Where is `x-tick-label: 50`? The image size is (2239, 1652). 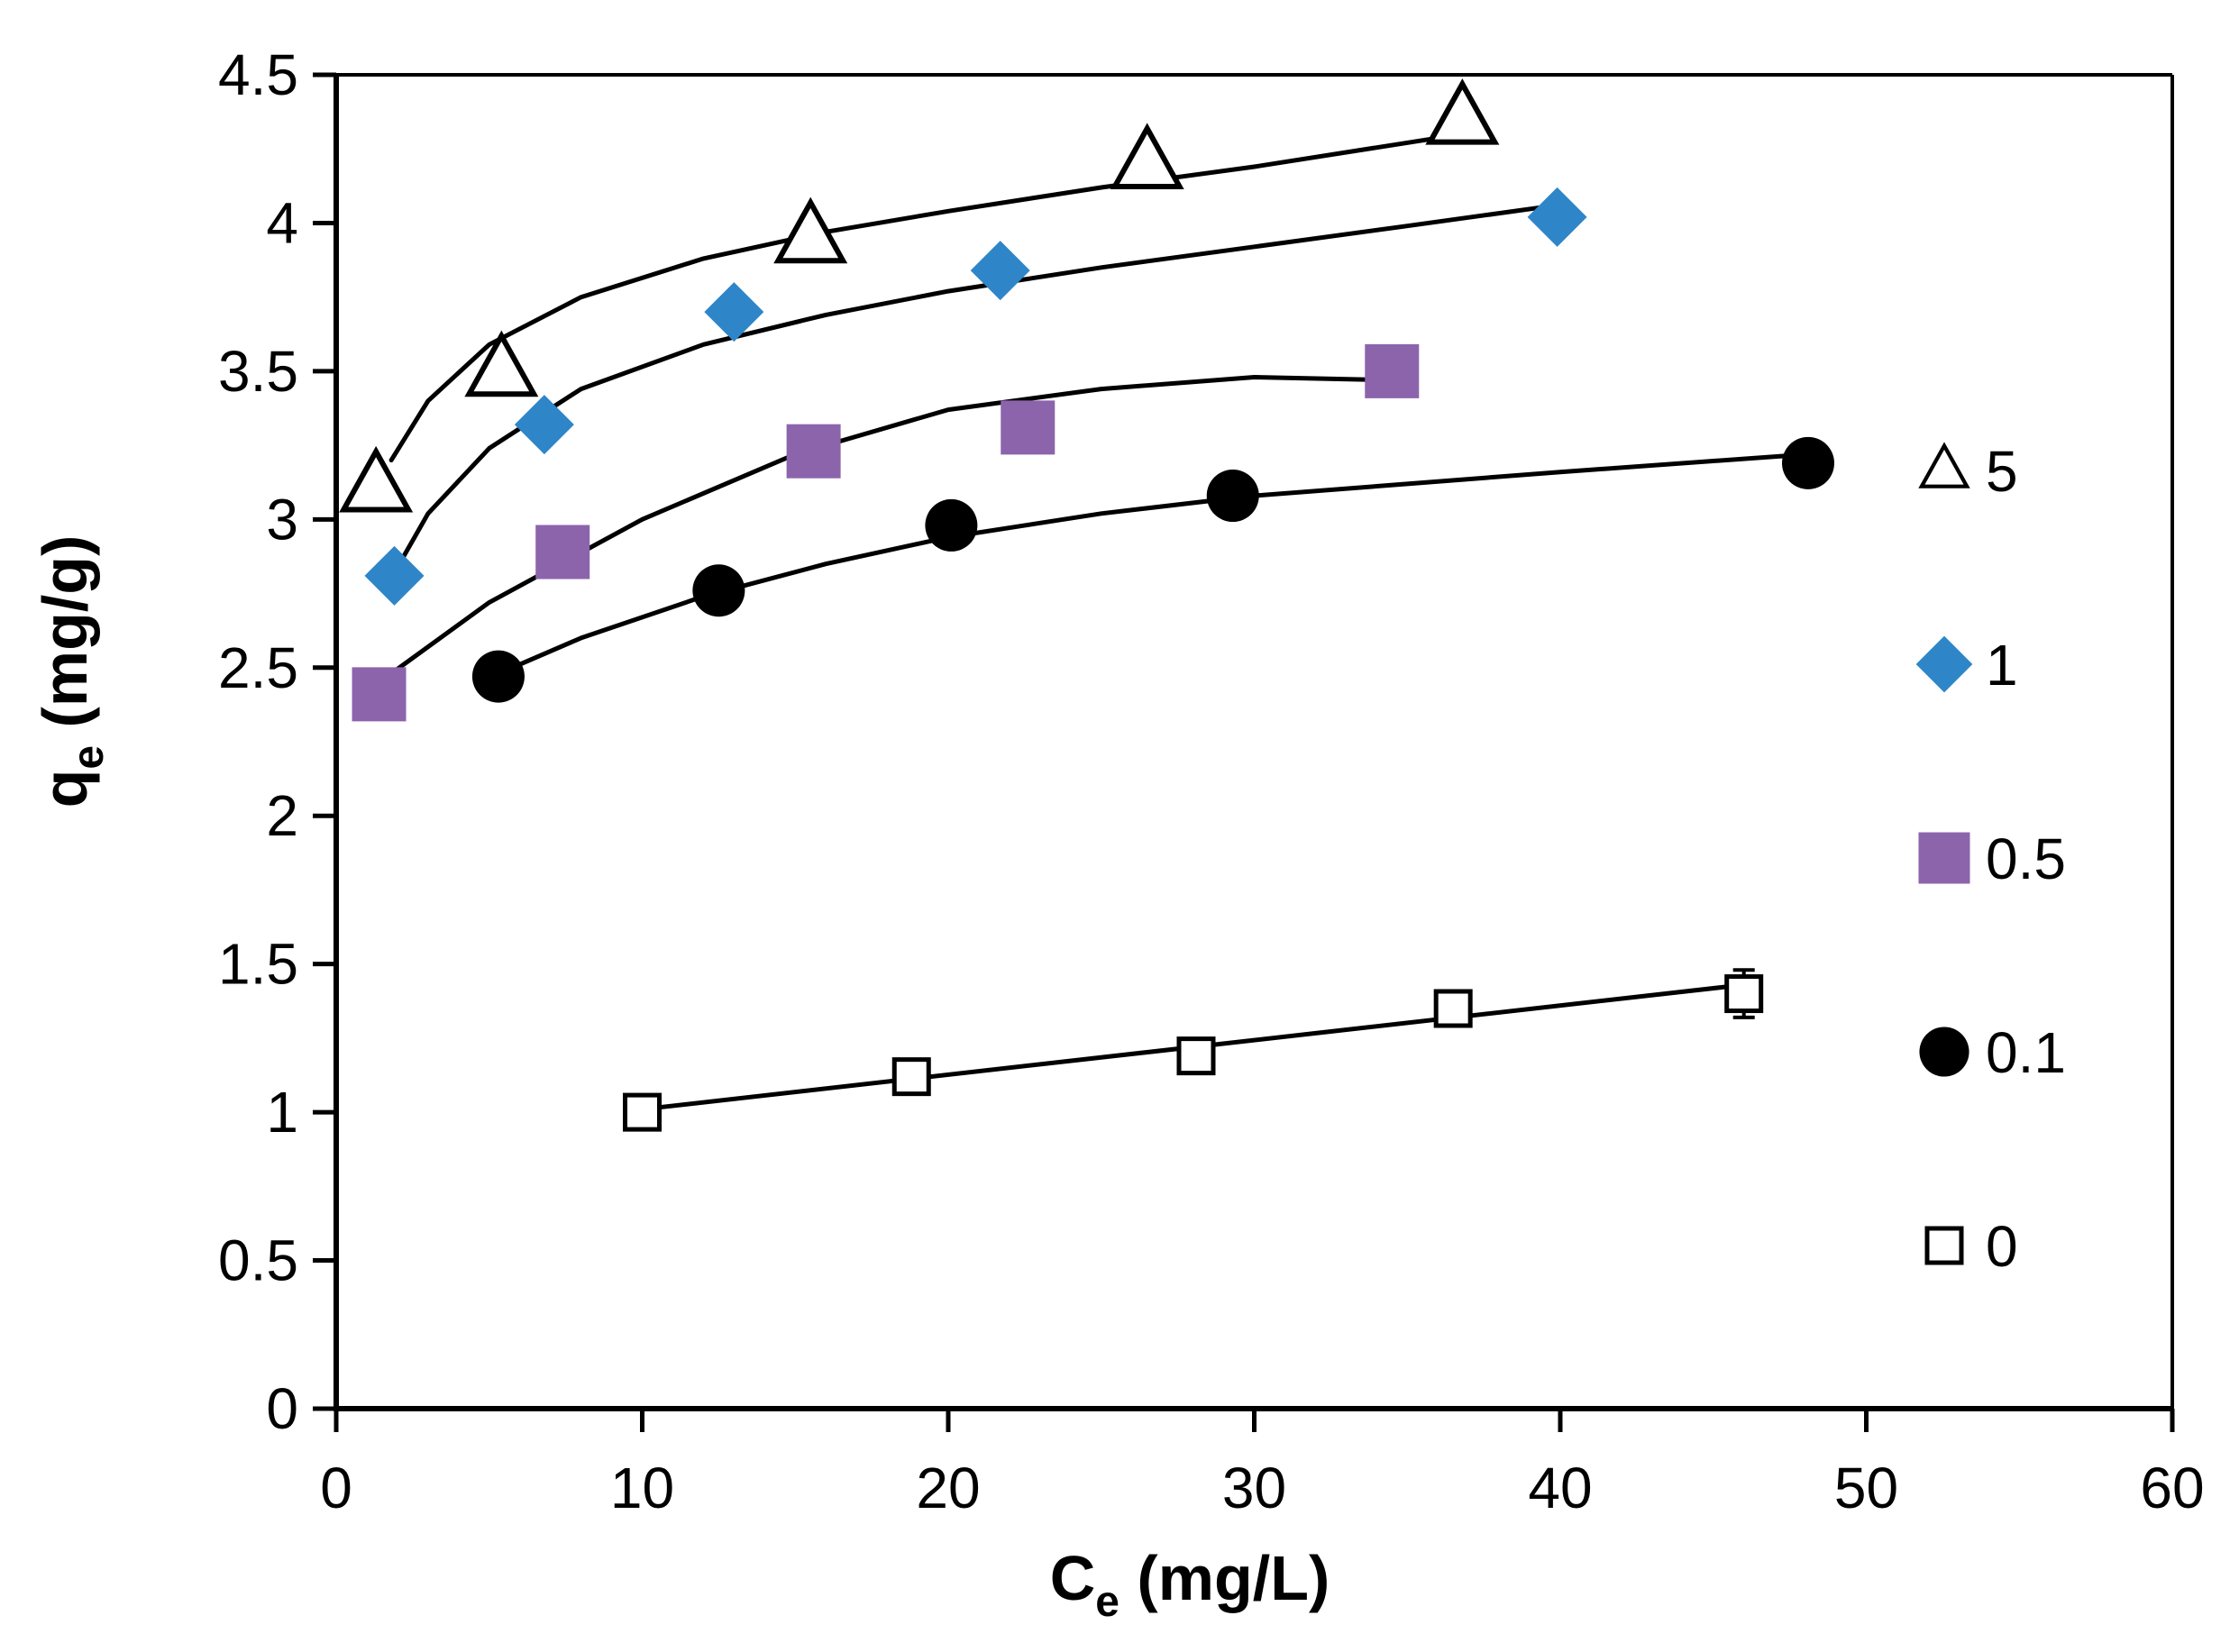
x-tick-label: 50 is located at coordinates (1866, 1488).